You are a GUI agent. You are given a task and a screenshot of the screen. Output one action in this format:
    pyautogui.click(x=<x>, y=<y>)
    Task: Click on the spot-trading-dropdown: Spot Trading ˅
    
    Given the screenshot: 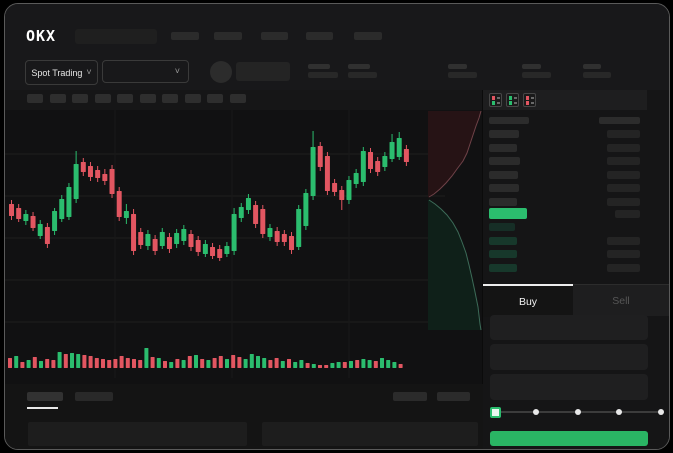 What is the action you would take?
    pyautogui.click(x=61, y=72)
    